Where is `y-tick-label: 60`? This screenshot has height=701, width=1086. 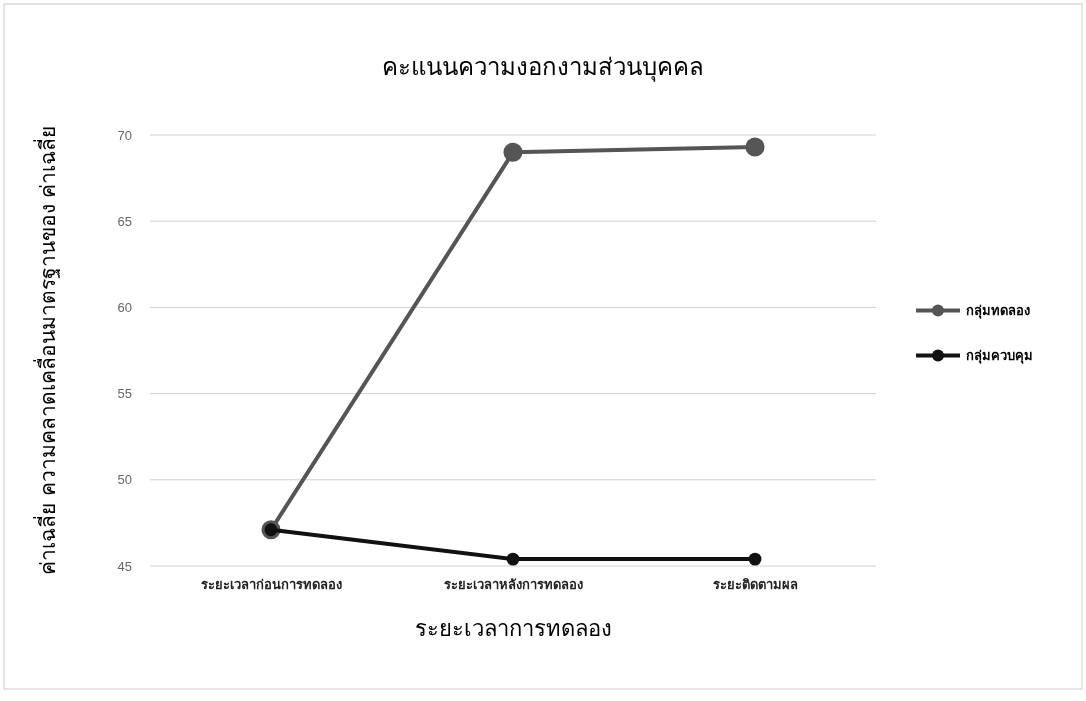 y-tick-label: 60 is located at coordinates (124, 308).